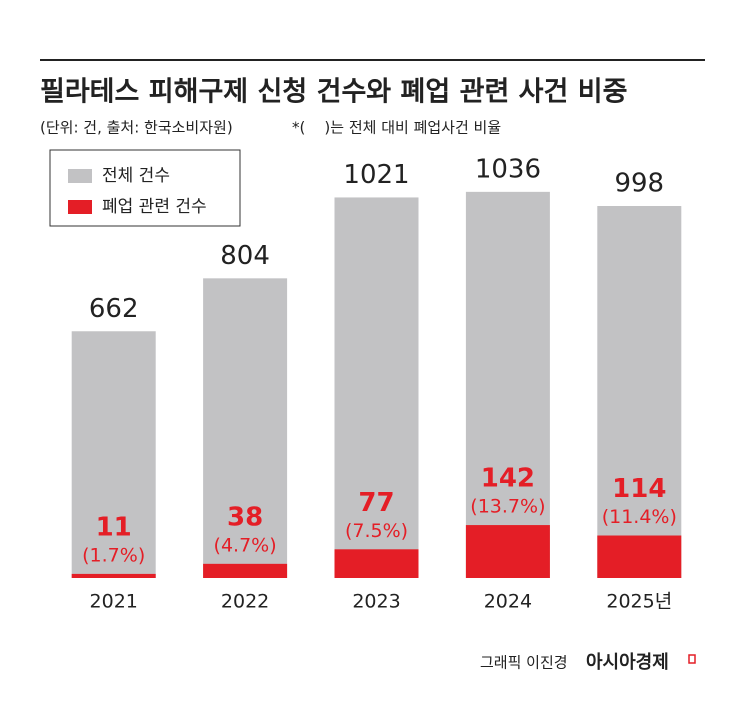 This screenshot has width=745, height=726. I want to click on share-label: (13.7%), so click(507, 507).